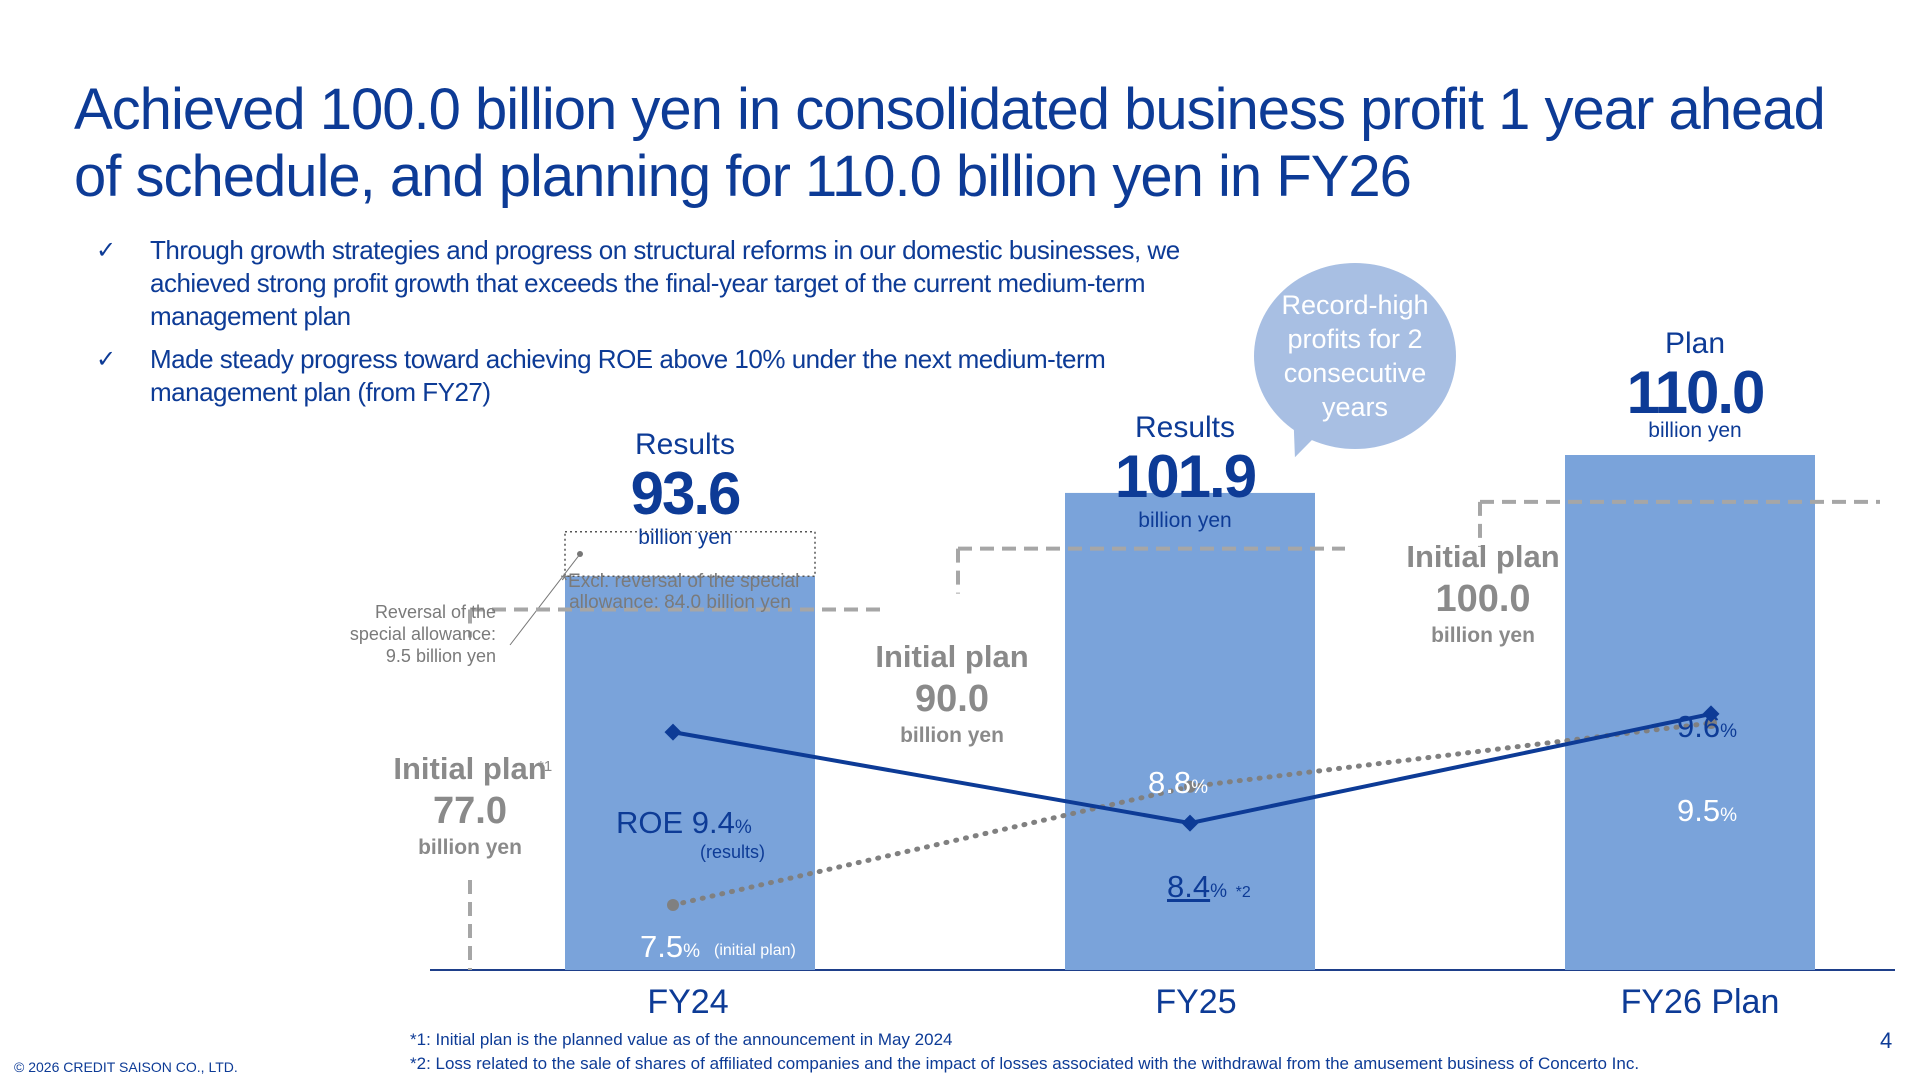 The width and height of the screenshot is (1920, 1080). I want to click on roe-fy25-plan-label: 8.8%, so click(1178, 785).